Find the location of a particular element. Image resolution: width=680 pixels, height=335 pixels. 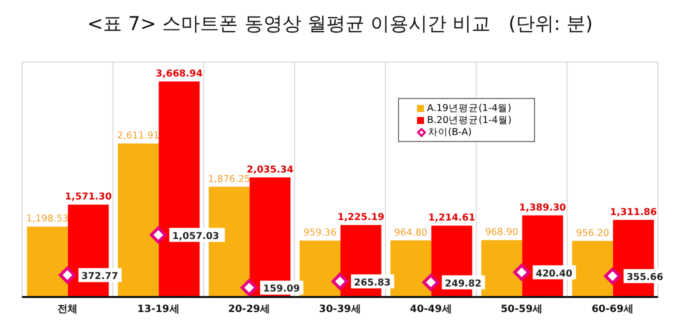

data-label: 2,611.91 is located at coordinates (138, 136).